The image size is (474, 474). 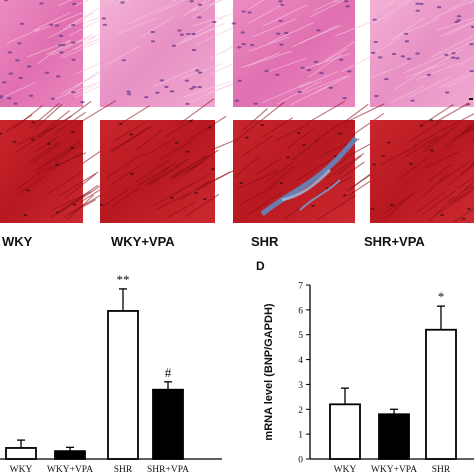 What do you see at coordinates (269, 371) in the screenshot?
I see `y-axis-label: mRNA level (BNP/GAPDH)` at bounding box center [269, 371].